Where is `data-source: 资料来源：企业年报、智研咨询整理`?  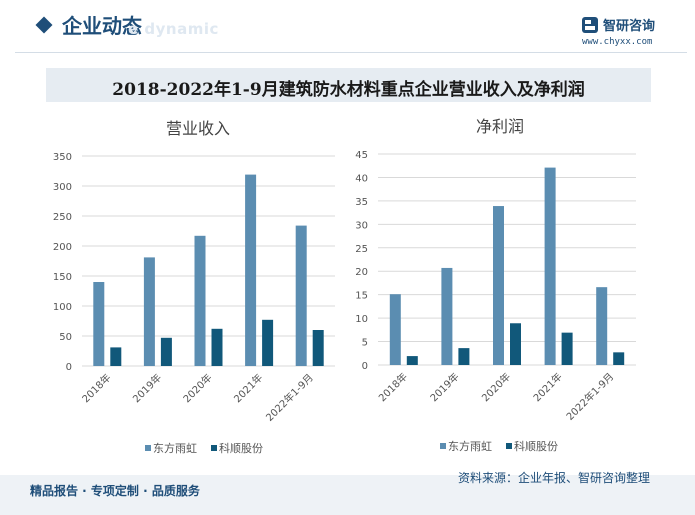 data-source: 资料来源：企业年报、智研咨询整理 is located at coordinates (554, 478).